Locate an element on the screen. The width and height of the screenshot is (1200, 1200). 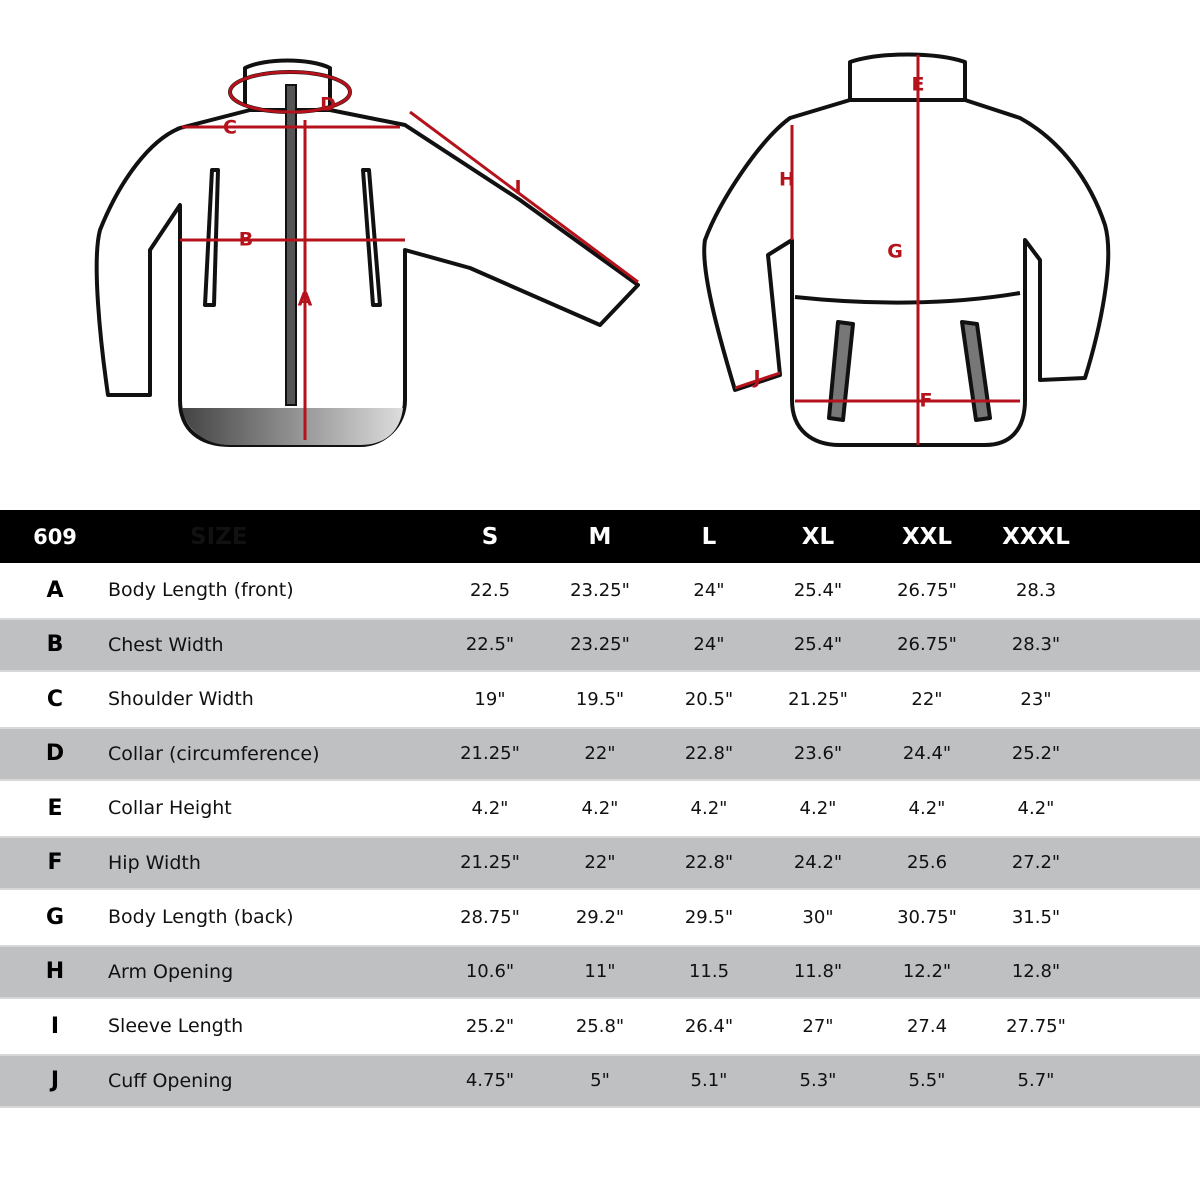
measurement-value: 12.8" is located at coordinates (1036, 972).